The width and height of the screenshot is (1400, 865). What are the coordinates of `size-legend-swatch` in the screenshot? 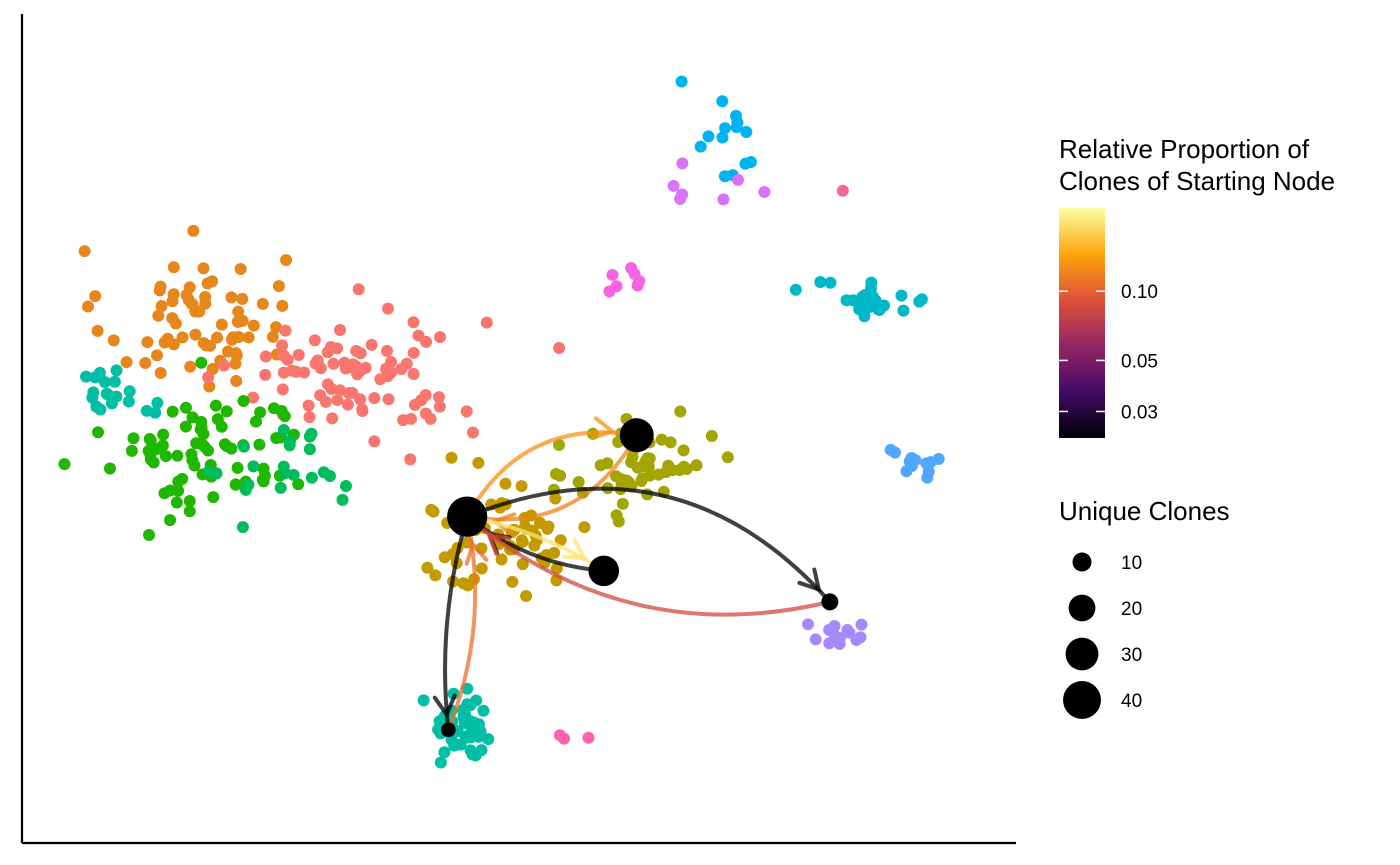 It's located at (1082, 608).